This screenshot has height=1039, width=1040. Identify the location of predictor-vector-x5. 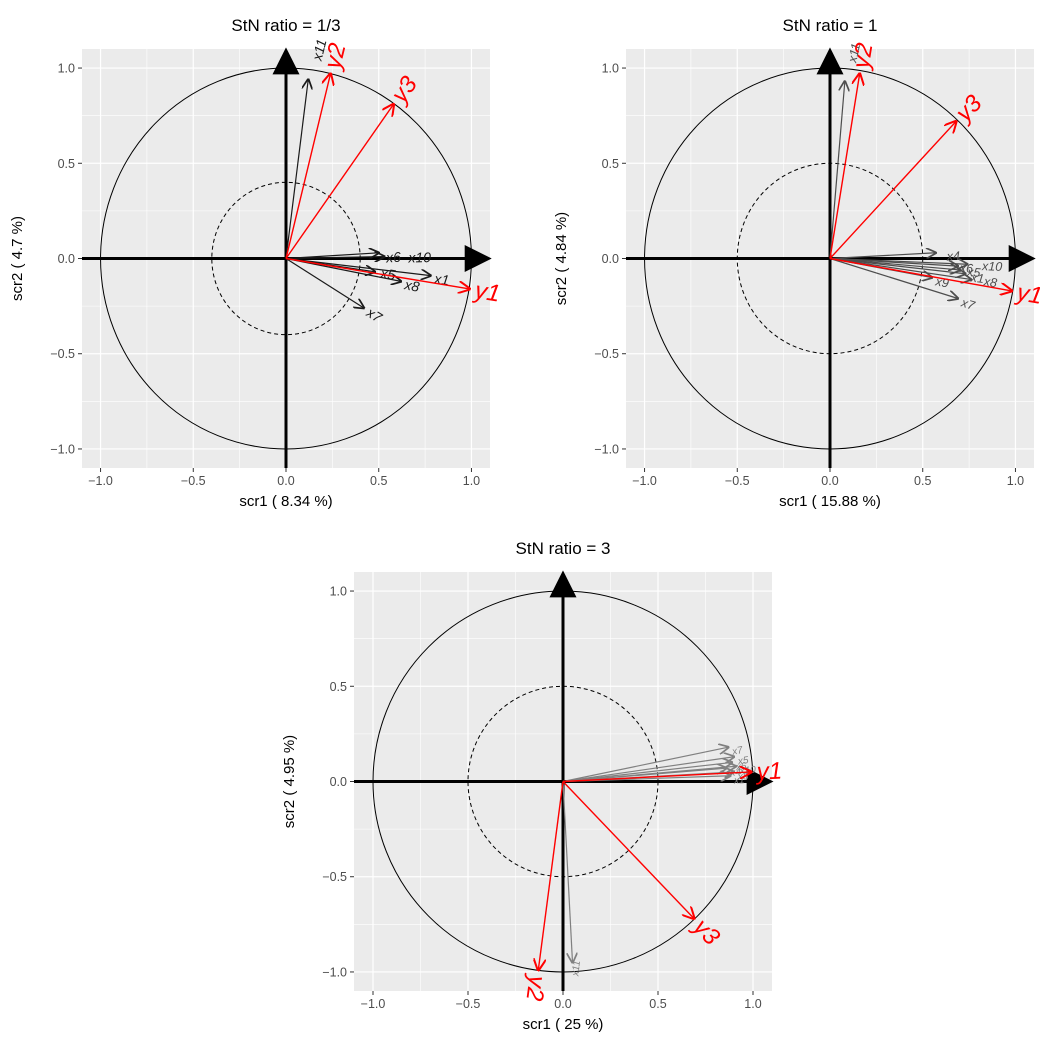
(648, 770).